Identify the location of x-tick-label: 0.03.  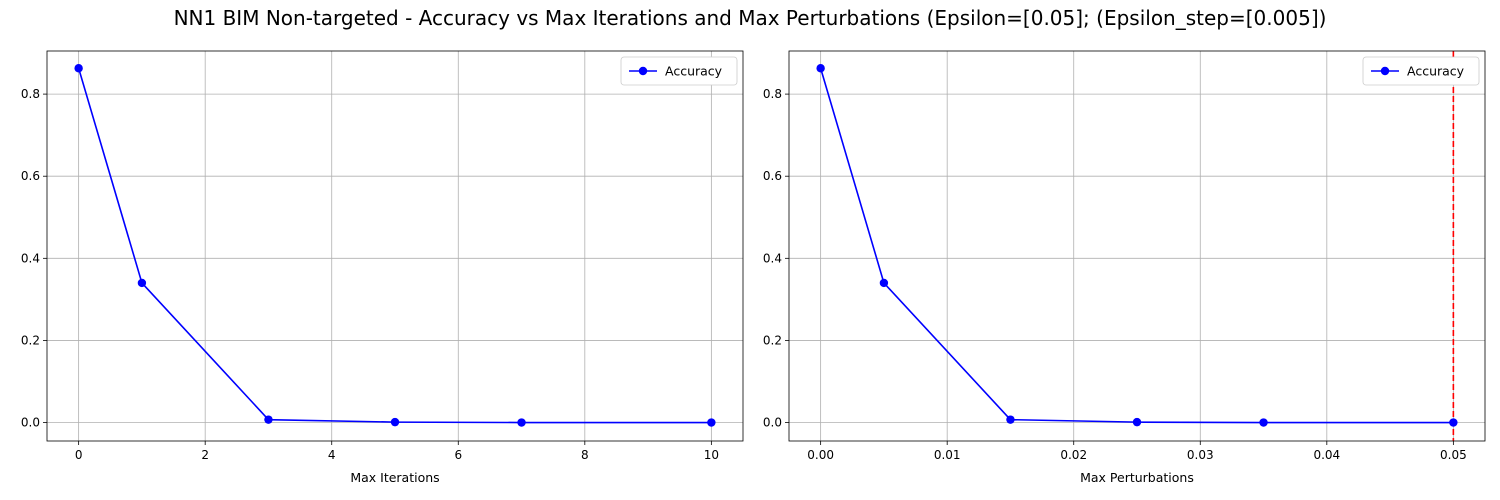
(1200, 455).